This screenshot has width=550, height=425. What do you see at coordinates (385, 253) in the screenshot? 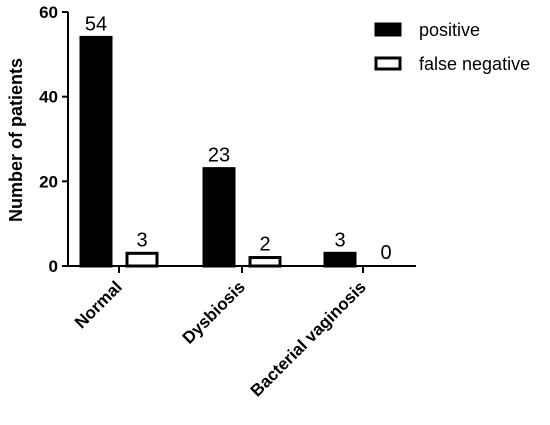
I see `data-label: 0` at bounding box center [385, 253].